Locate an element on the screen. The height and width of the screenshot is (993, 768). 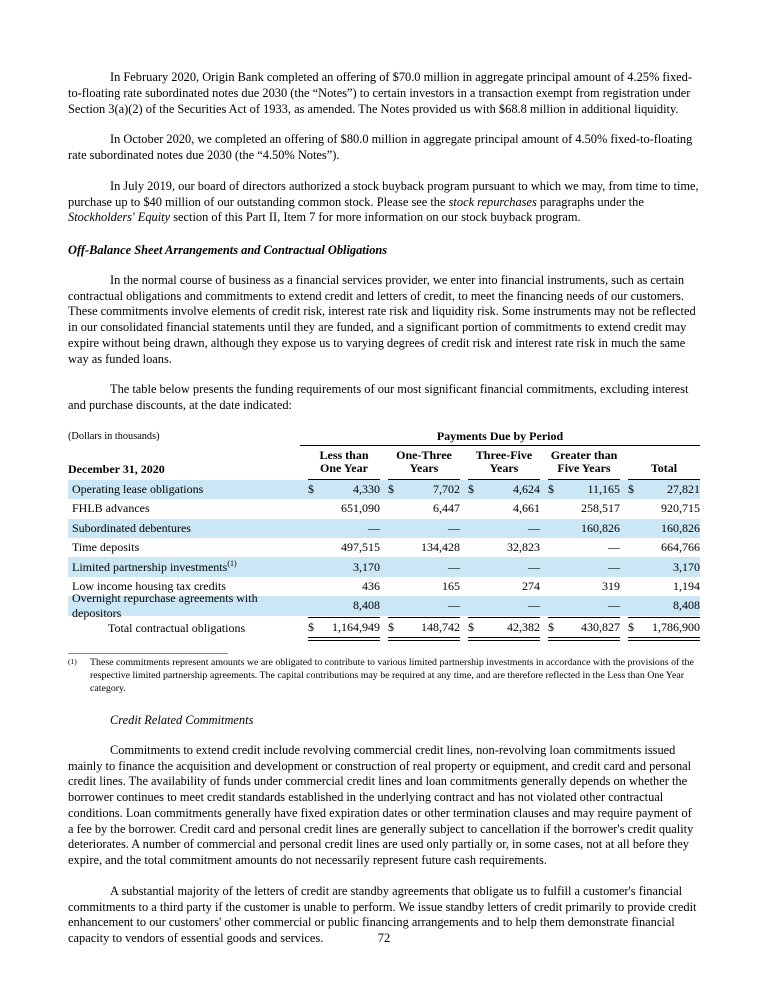
page-number: 72 is located at coordinates (384, 938).